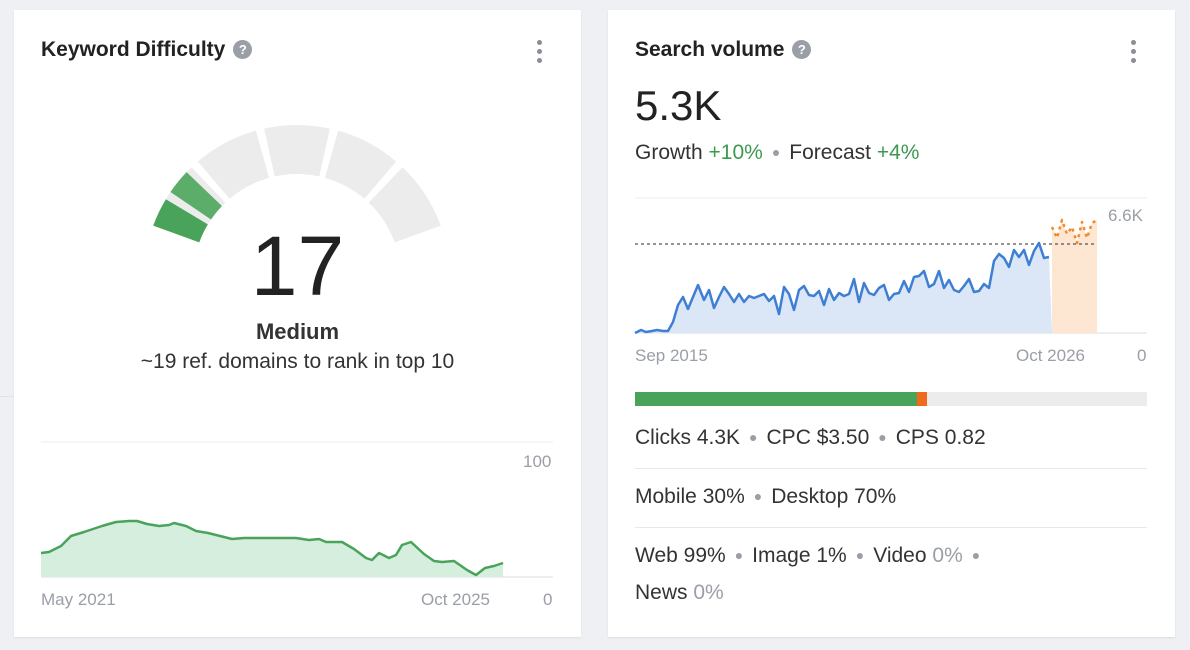 Image resolution: width=1190 pixels, height=650 pixels. Describe the element at coordinates (666, 496) in the screenshot. I see `mobile-label: Mobile` at that location.